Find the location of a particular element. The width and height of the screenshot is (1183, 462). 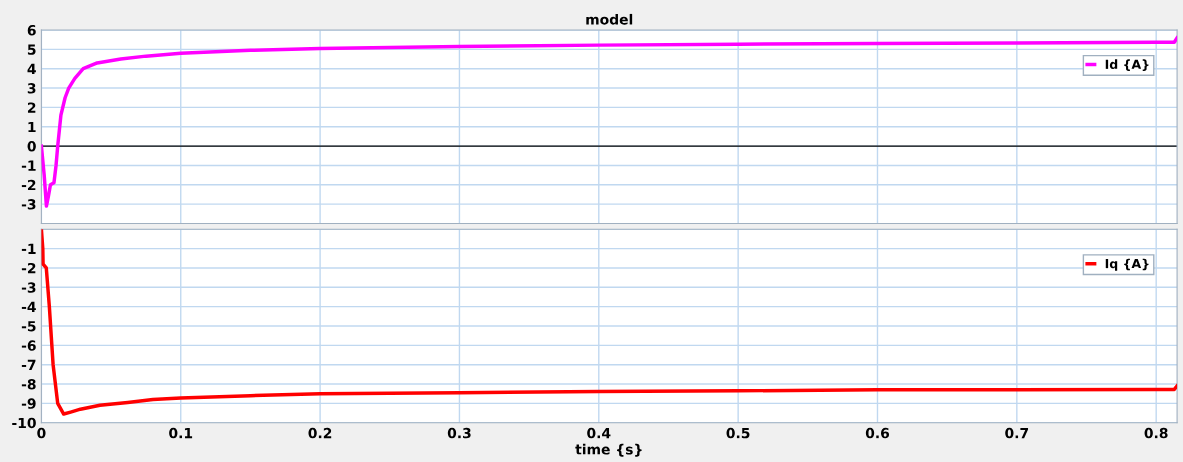

x-tick-label: 0.8 is located at coordinates (1156, 433).